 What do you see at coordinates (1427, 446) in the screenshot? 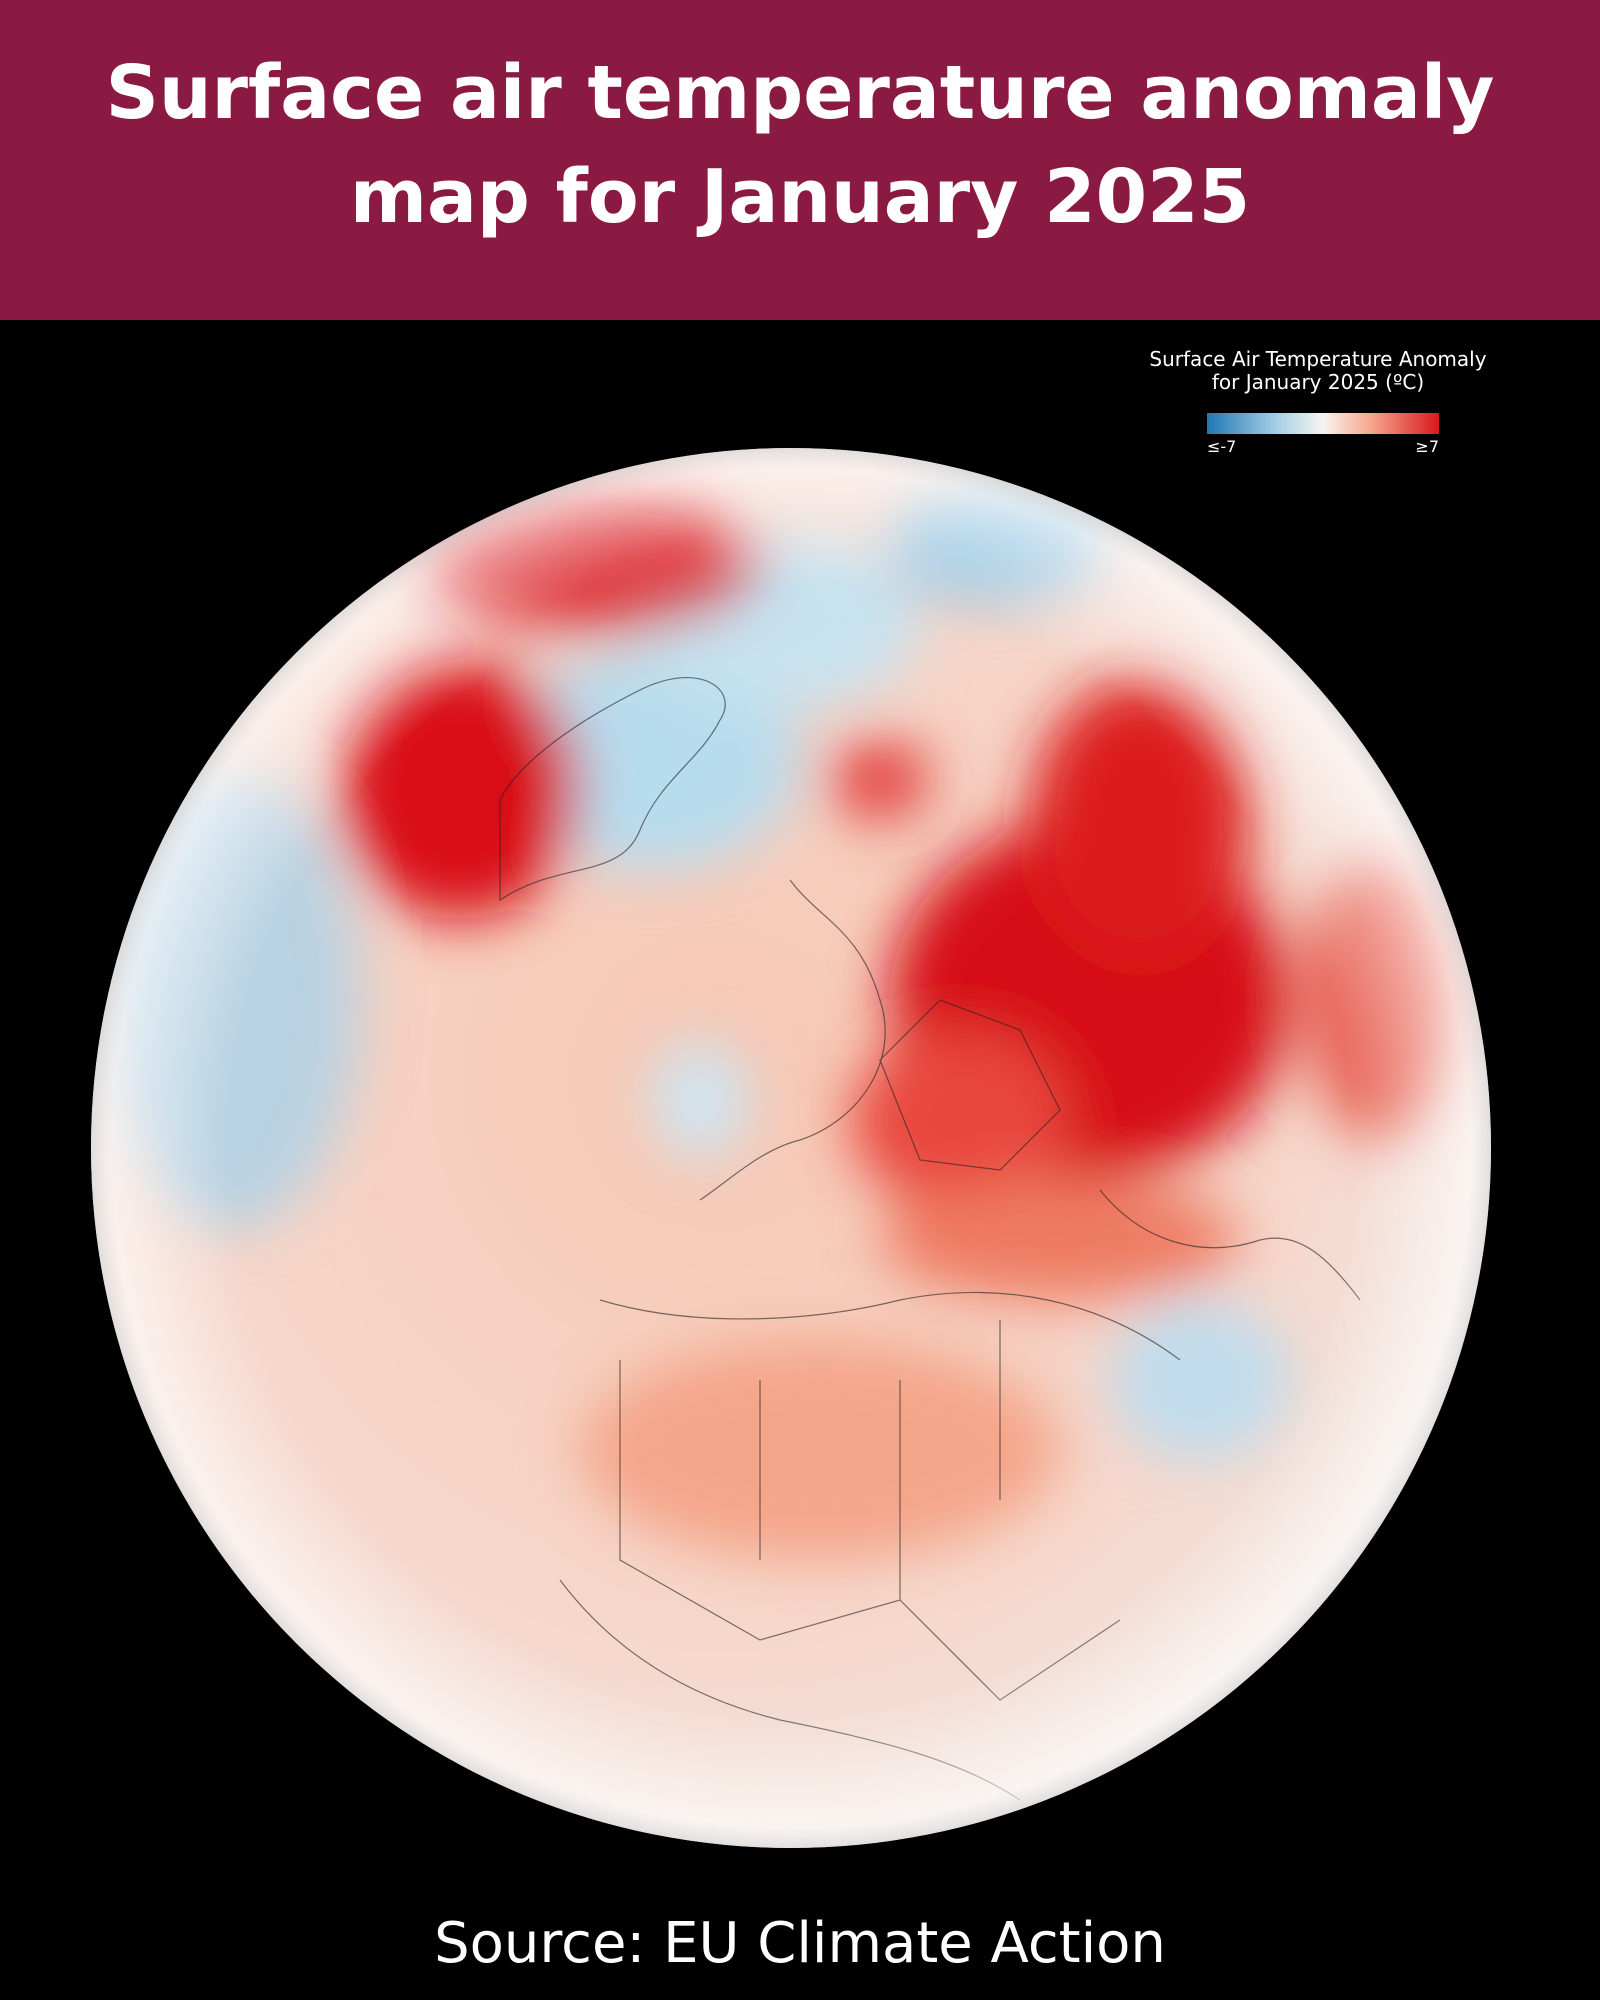
I see `legend-max-label: ≥7` at bounding box center [1427, 446].